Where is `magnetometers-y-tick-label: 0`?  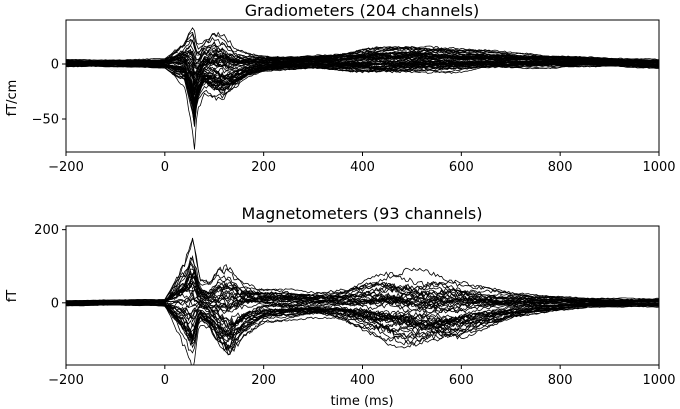 magnetometers-y-tick-label: 0 is located at coordinates (55, 303).